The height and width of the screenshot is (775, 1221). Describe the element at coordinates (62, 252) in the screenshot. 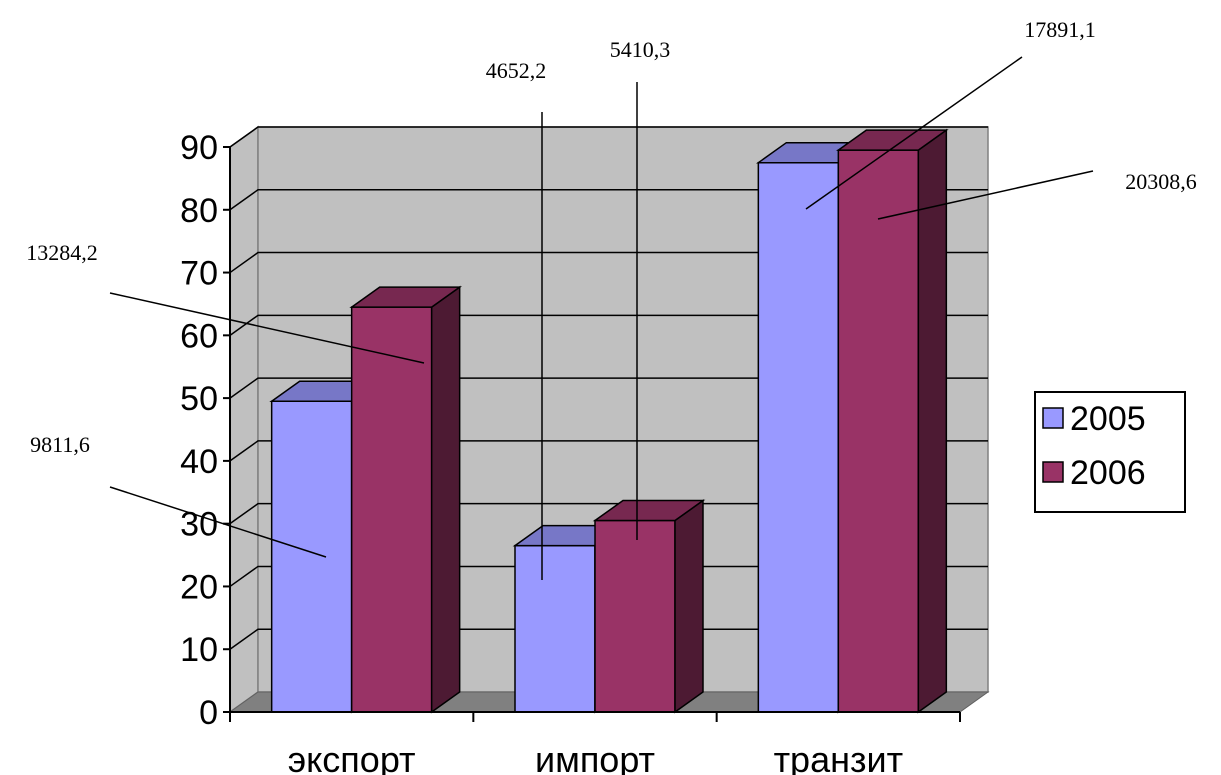

I see `annotation-label: 13284,2` at that location.